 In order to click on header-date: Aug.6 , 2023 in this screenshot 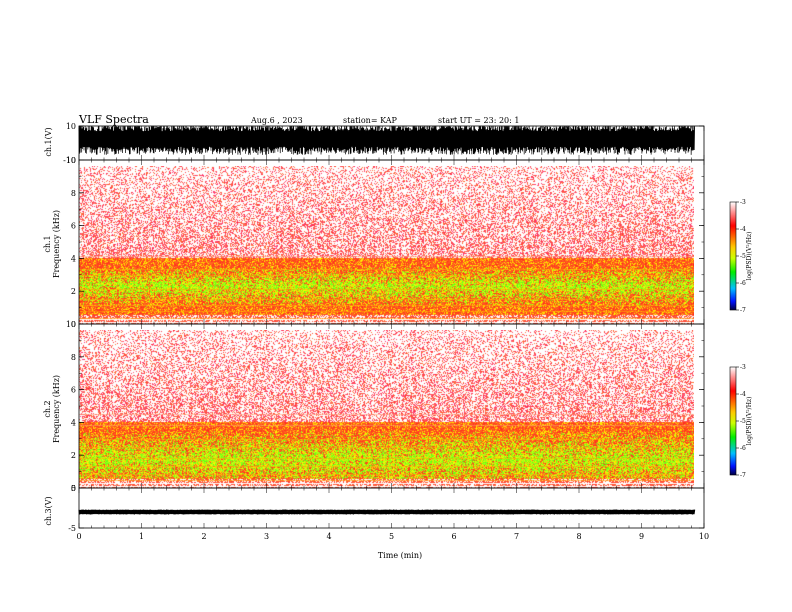, I will do `click(276, 120)`.